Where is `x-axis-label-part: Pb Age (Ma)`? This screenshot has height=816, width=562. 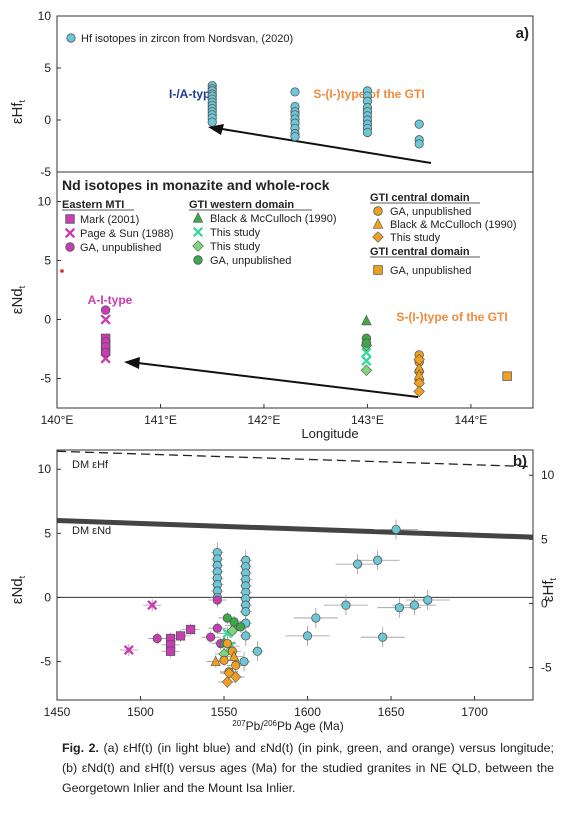
x-axis-label-part: Pb Age (Ma) is located at coordinates (310, 726).